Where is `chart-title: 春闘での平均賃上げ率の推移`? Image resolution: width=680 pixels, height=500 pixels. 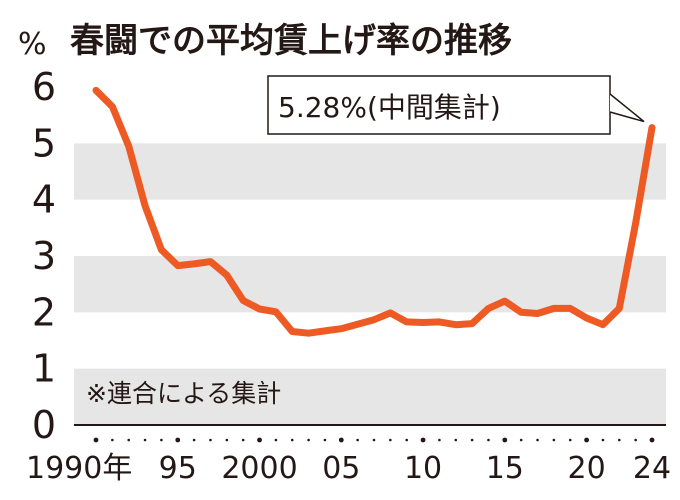 chart-title: 春闘での平均賃上げ率の推移 is located at coordinates (291, 41).